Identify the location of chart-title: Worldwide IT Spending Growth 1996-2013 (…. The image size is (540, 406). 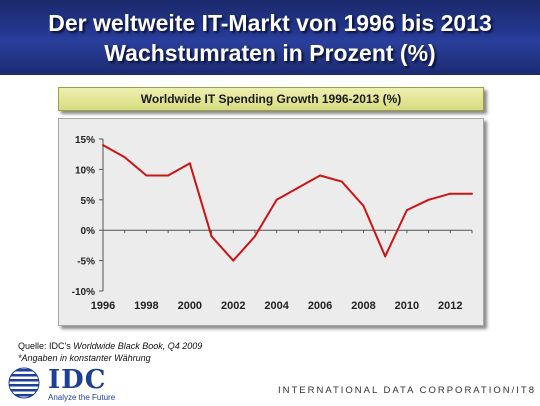
(271, 99).